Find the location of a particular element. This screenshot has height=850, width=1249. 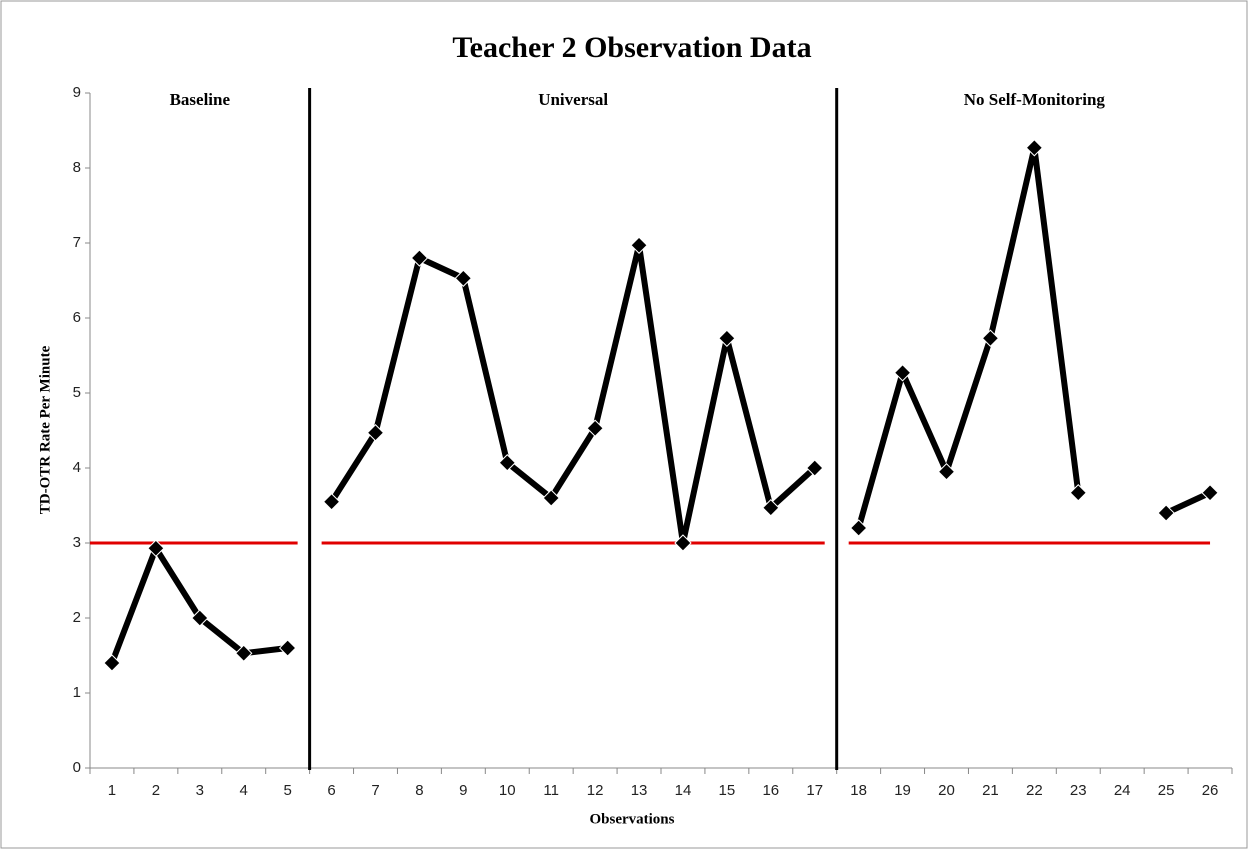

x-tick-label: 26 is located at coordinates (1210, 790).